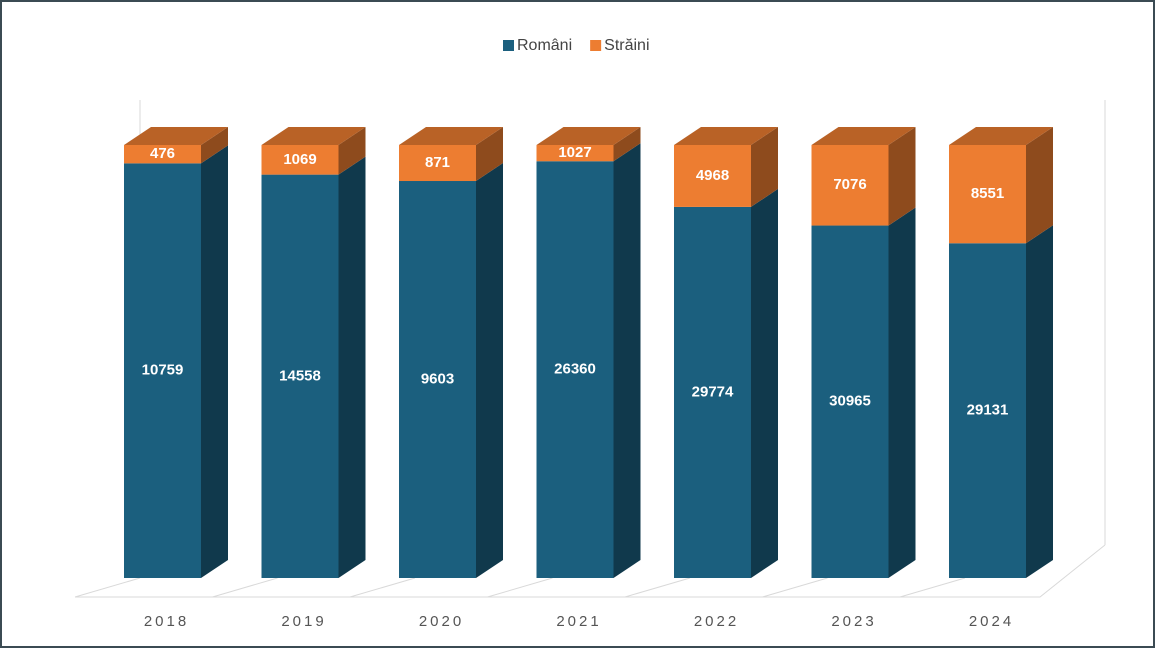 Image resolution: width=1158 pixels, height=651 pixels. I want to click on legend-label: Străini, so click(626, 45).